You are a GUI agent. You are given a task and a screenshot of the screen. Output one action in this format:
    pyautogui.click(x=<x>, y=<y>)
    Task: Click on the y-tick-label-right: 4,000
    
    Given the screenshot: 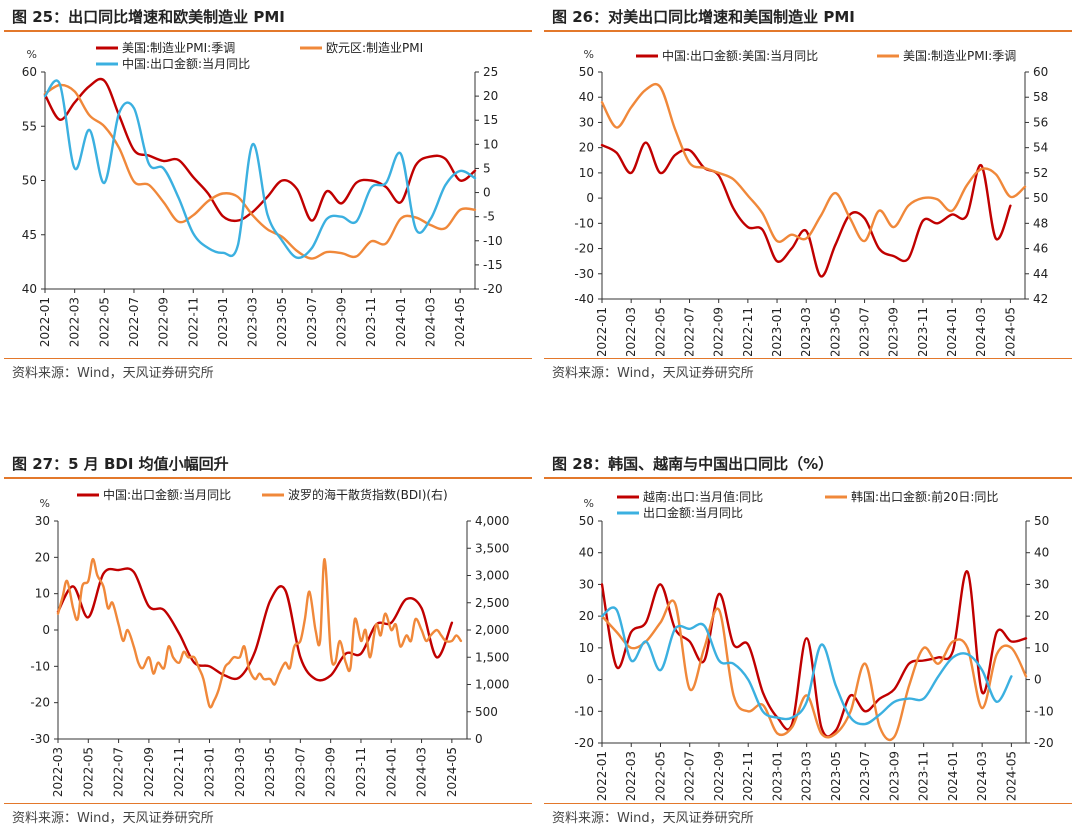 What is the action you would take?
    pyautogui.click(x=492, y=521)
    